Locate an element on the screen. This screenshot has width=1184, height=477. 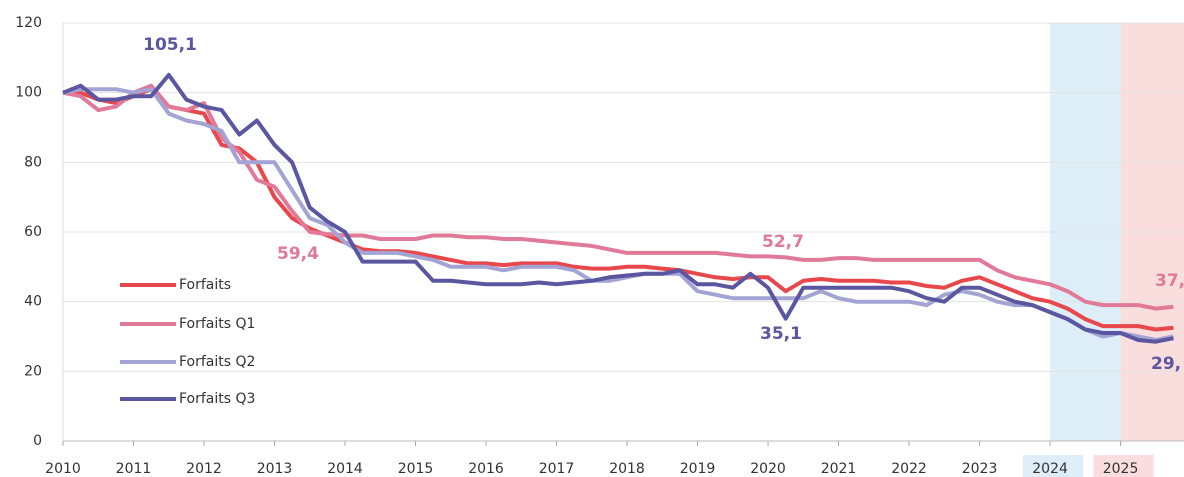
y-tick-label: 80 is located at coordinates (33, 162).